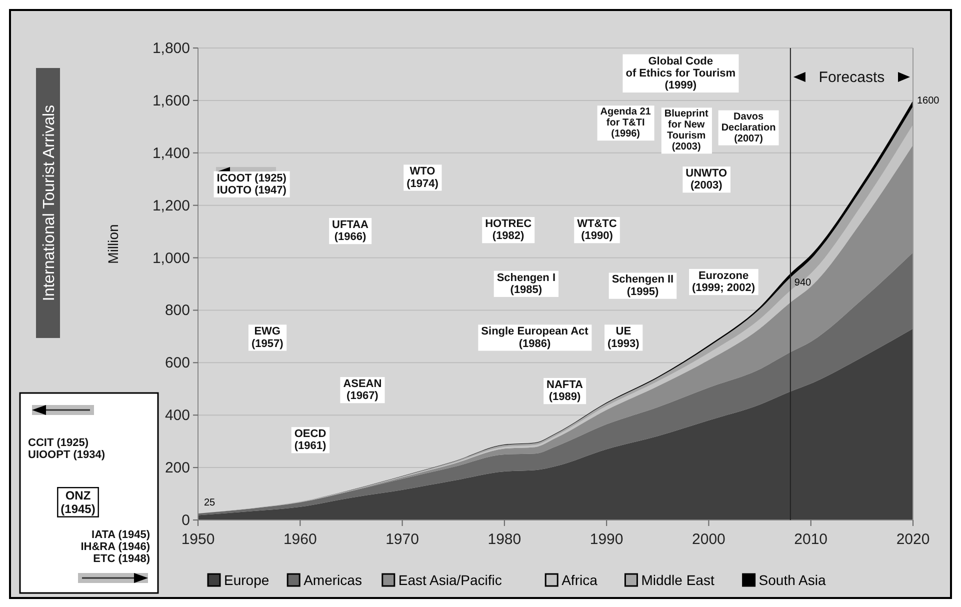  I want to click on x-tick-label: 1970, so click(402, 539).